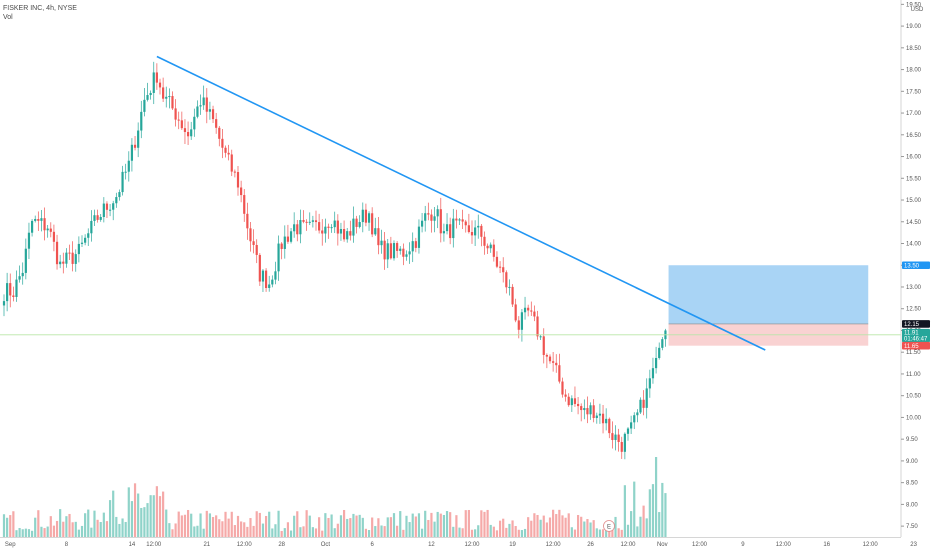 This screenshot has width=932, height=550. Describe the element at coordinates (912, 462) in the screenshot. I see `y-tick-label: 9.00` at that location.